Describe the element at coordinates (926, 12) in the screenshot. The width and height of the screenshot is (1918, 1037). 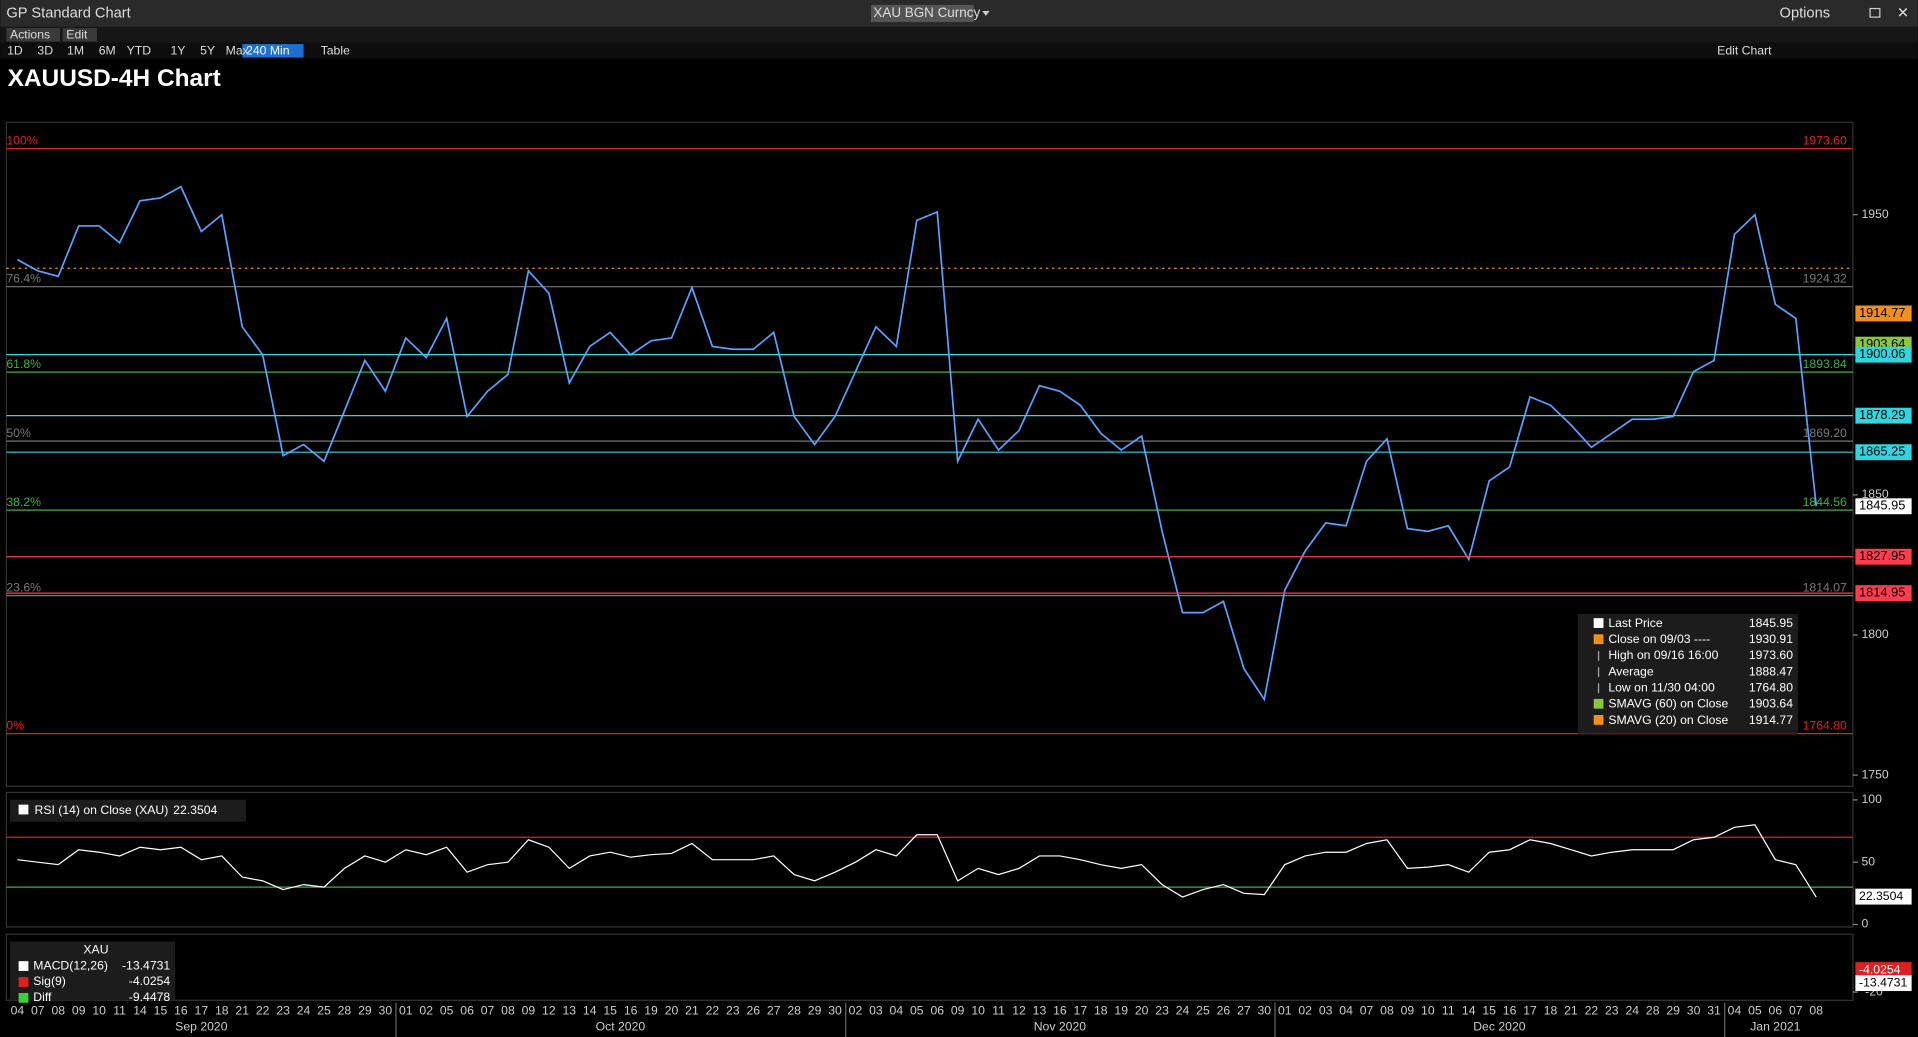
I see `ticker: XAU BGN Curncy` at that location.